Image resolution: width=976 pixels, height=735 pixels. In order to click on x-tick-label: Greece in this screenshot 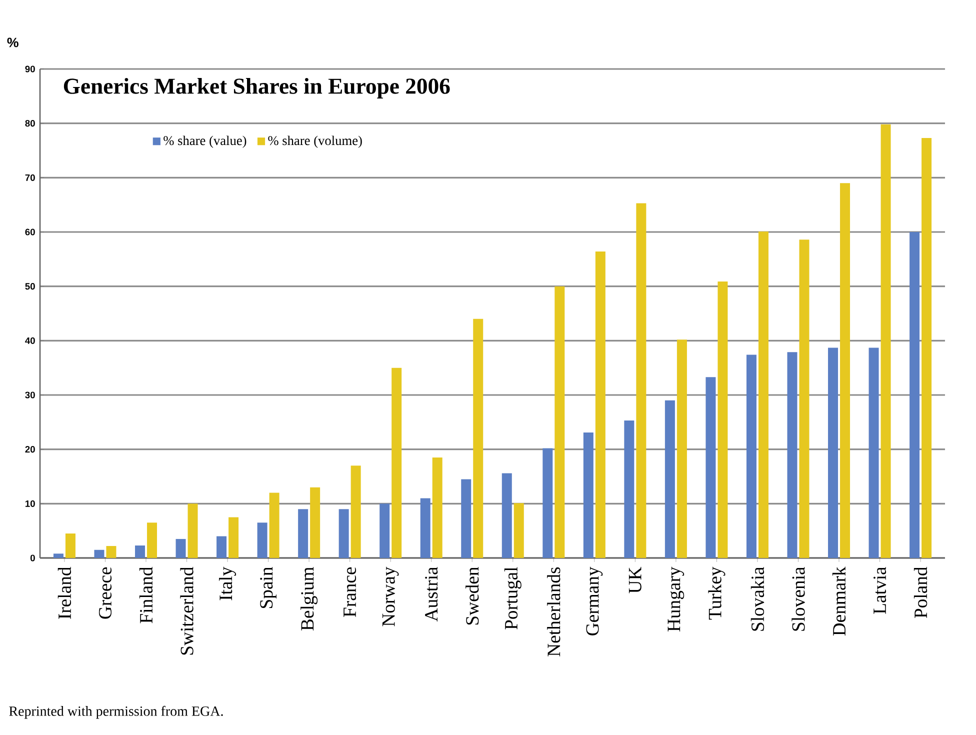, I will do `click(105, 593)`.